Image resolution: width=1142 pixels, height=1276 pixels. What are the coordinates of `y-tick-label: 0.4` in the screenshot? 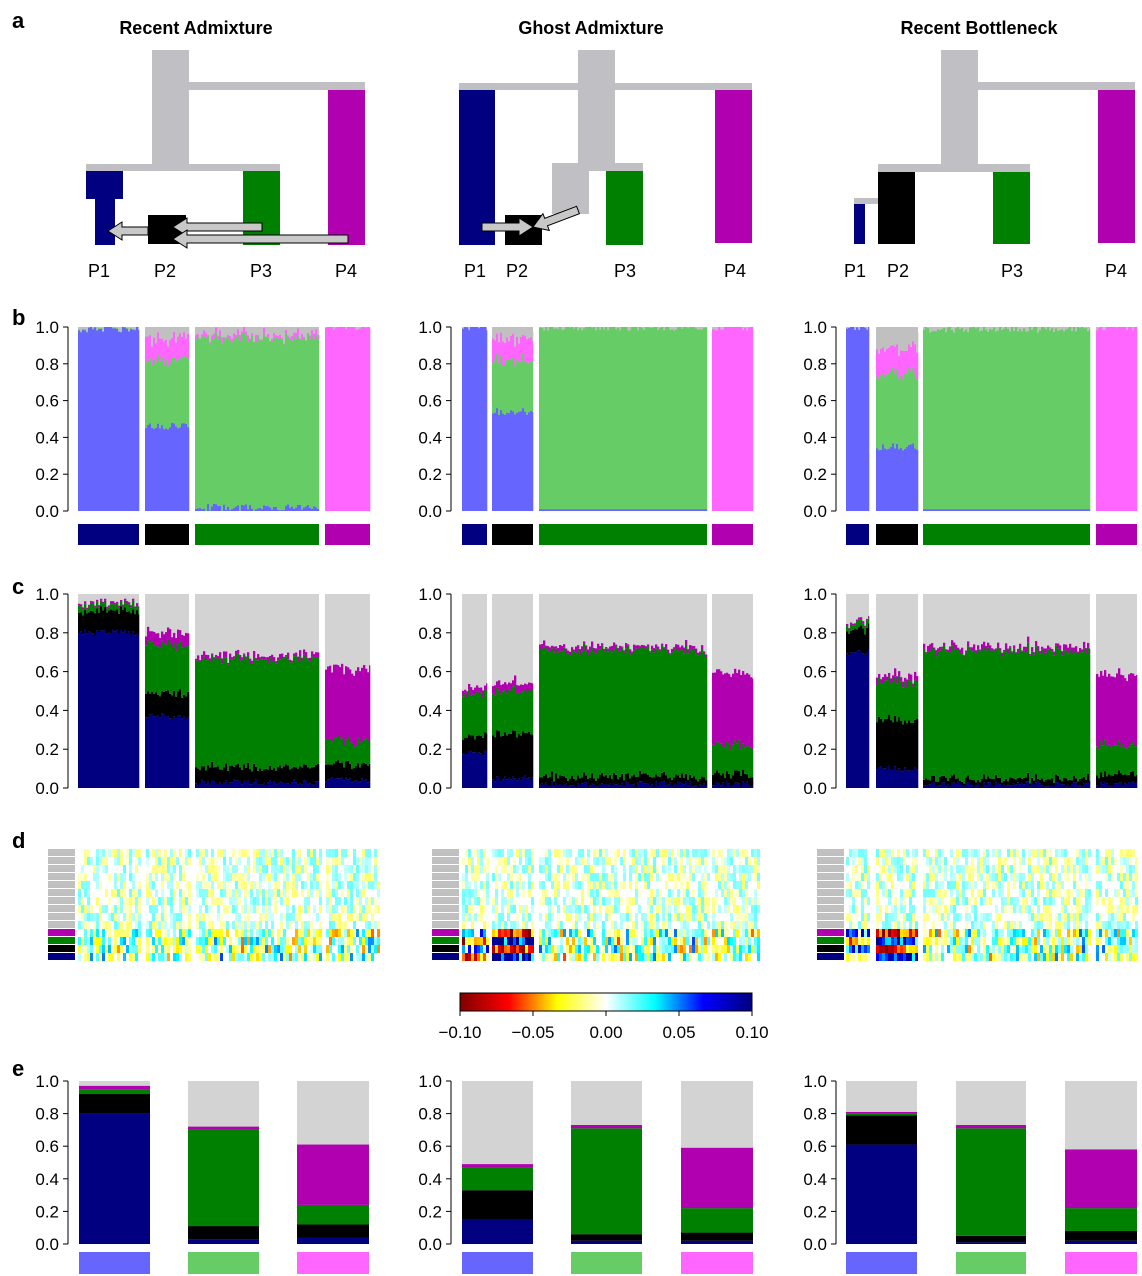 It's located at (815, 710).